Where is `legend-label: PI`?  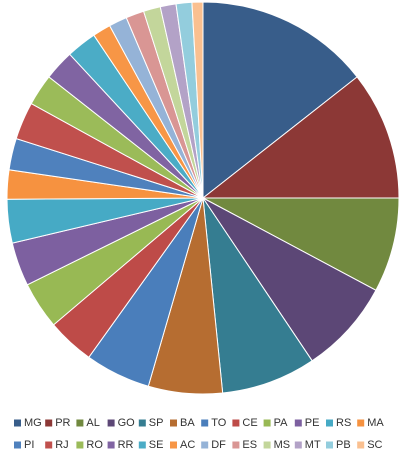
legend-label: PI is located at coordinates (29, 445).